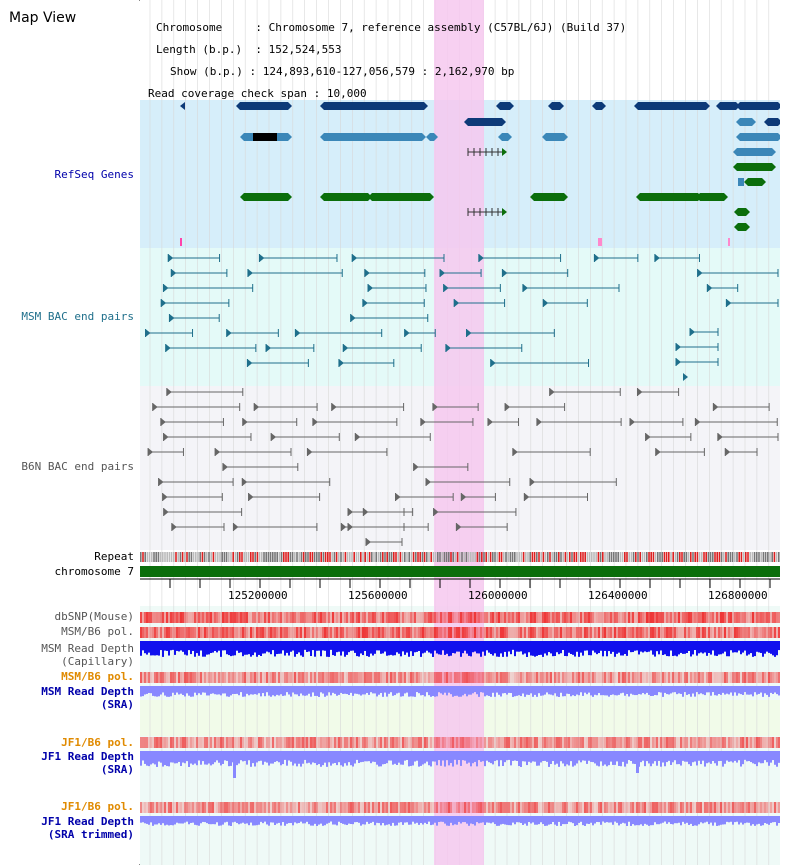 The image size is (800, 865). What do you see at coordinates (87, 756) in the screenshot?
I see `jf1-depth-sra-label-1: JF1 Read Depth` at bounding box center [87, 756].